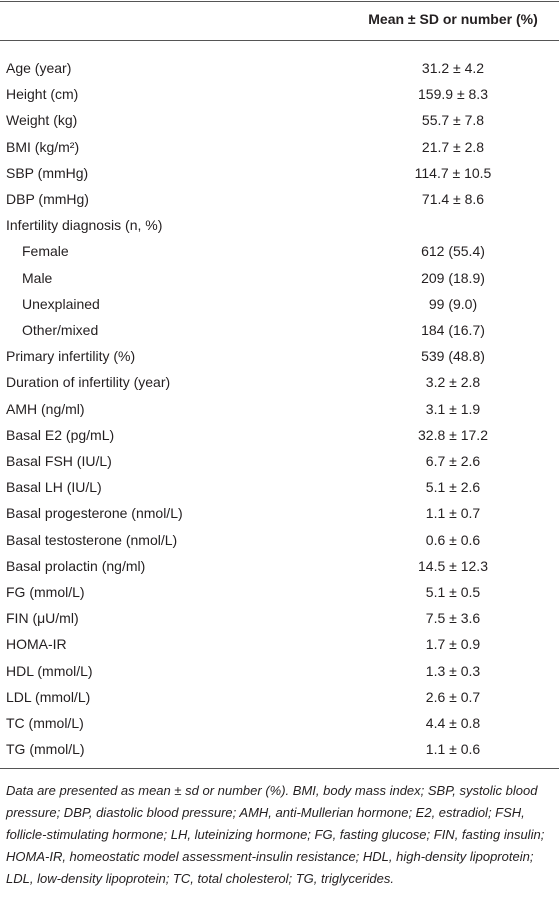  What do you see at coordinates (61, 303) in the screenshot?
I see `sub-row-label: Unexplained` at bounding box center [61, 303].